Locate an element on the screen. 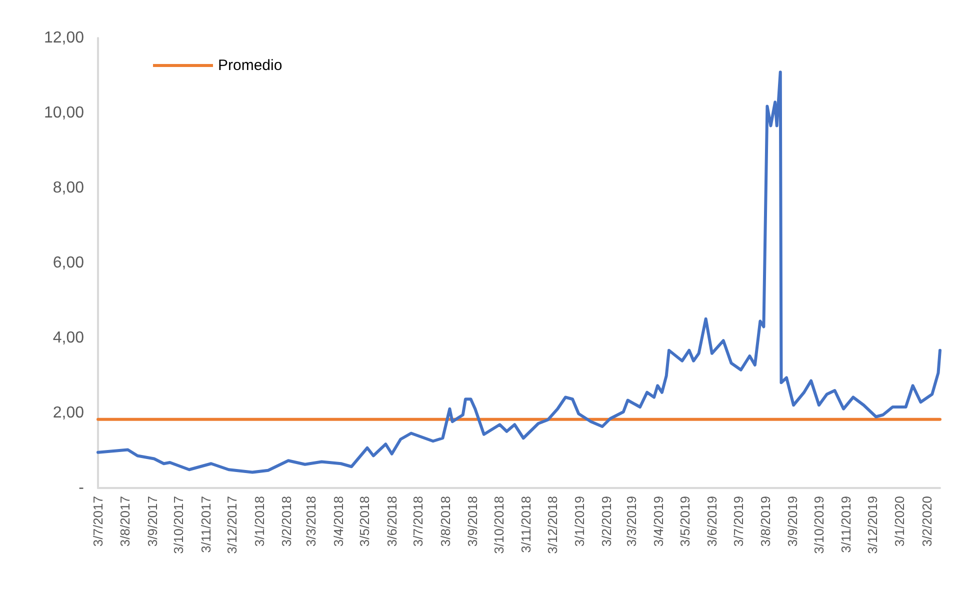 Image resolution: width=972 pixels, height=607 pixels. x-tick-label: 3/8/2017 is located at coordinates (125, 521).